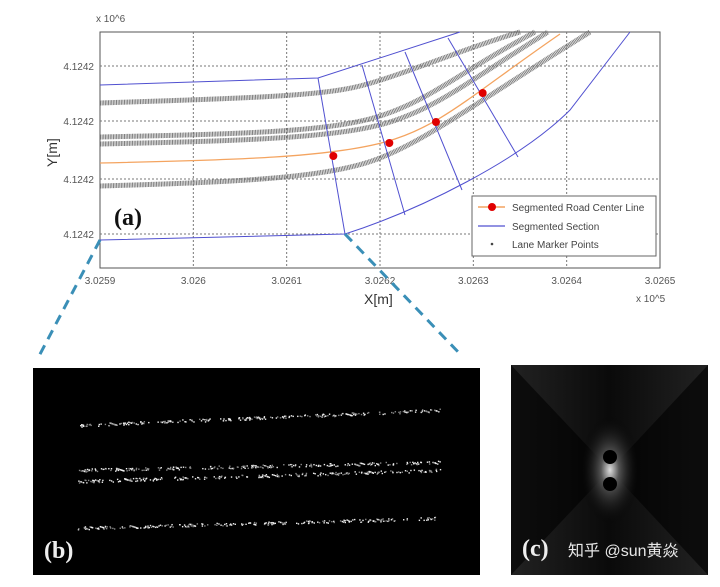  I want to click on legend-entry: Segmented Section, so click(555, 227).